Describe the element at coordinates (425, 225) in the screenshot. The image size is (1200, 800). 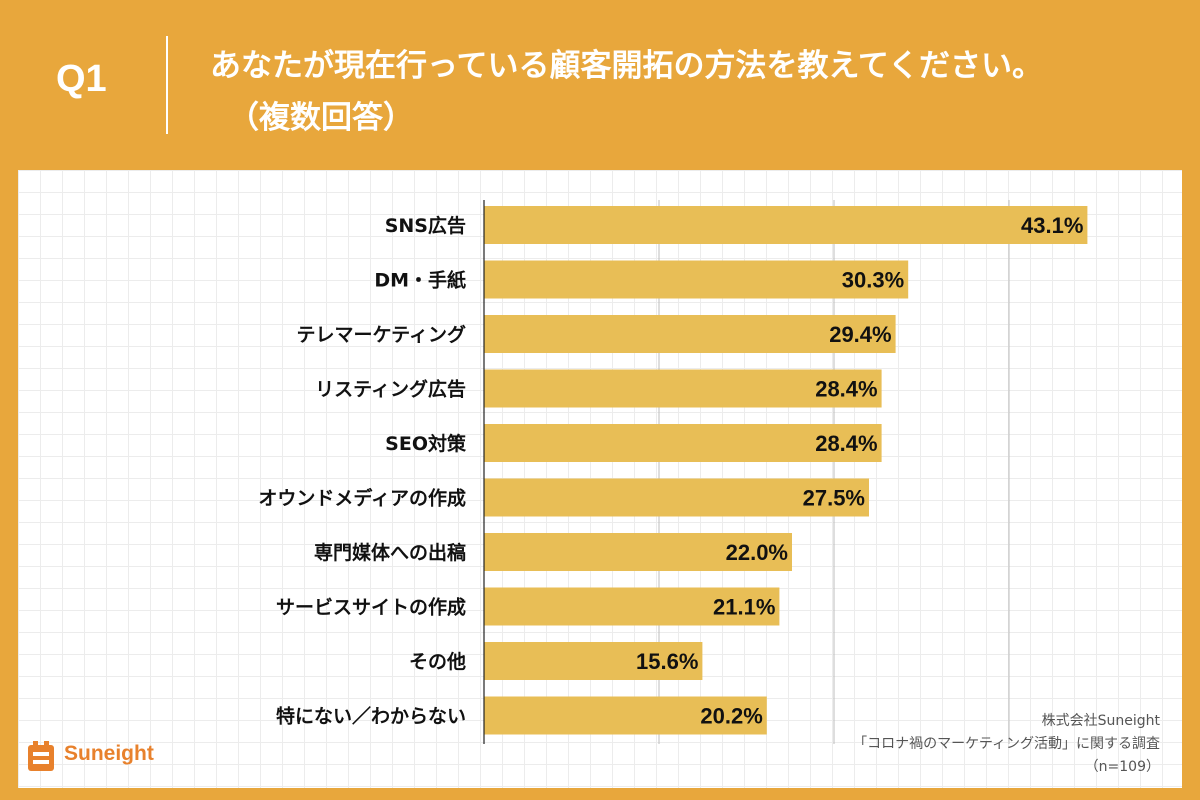
I see `category-label: SNS広告` at that location.